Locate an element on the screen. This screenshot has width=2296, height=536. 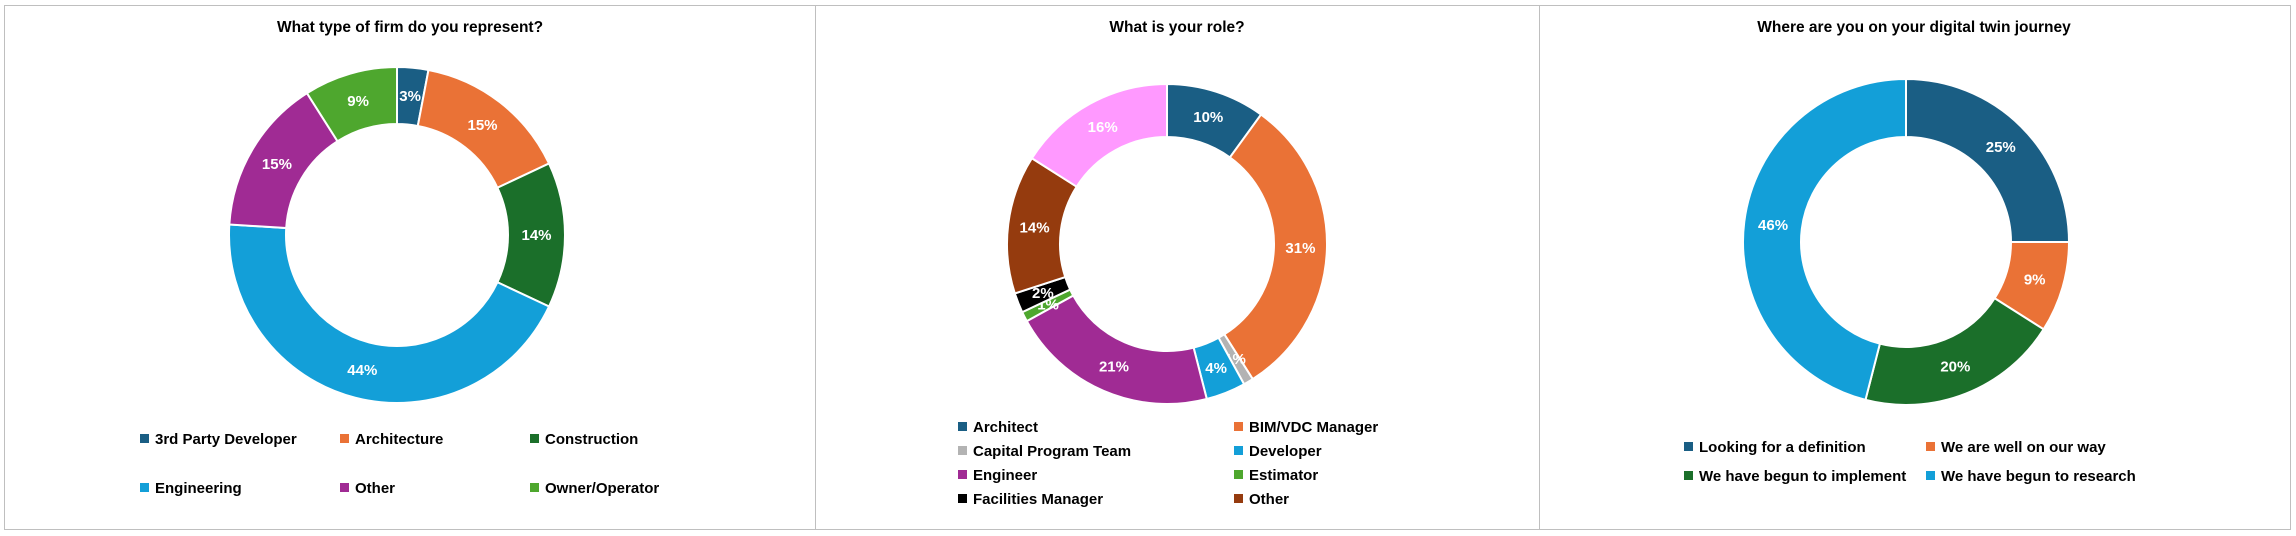
data-label: 25% is located at coordinates (2001, 147).